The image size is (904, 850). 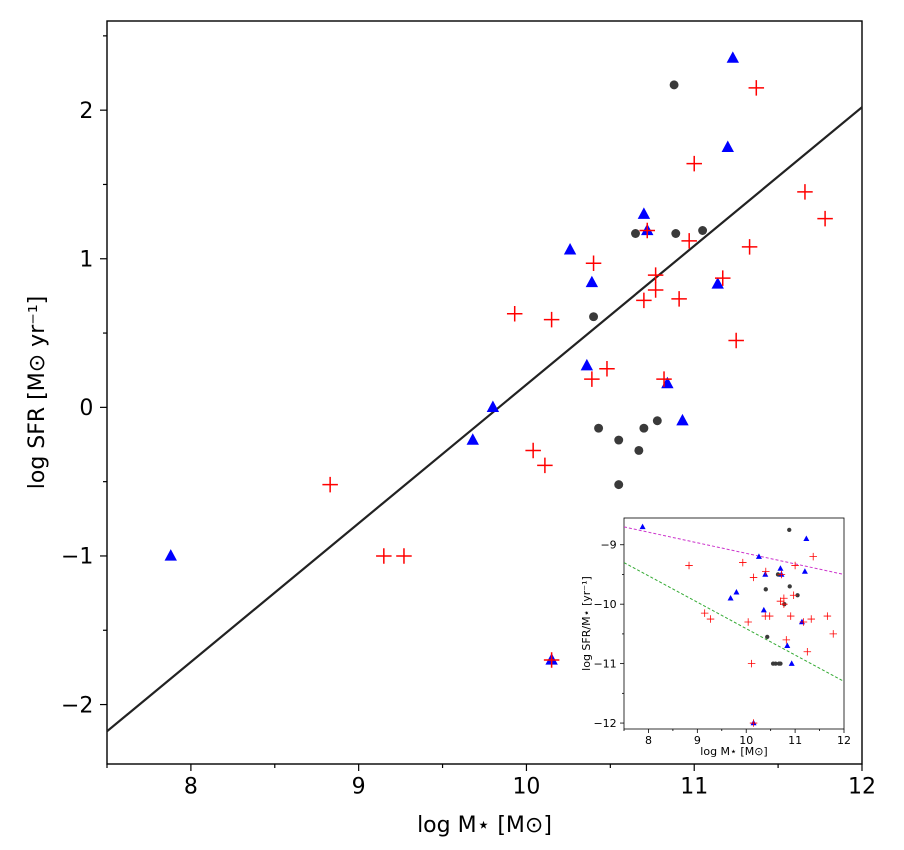 I want to click on y-tick-label: −10, so click(x=604, y=604).